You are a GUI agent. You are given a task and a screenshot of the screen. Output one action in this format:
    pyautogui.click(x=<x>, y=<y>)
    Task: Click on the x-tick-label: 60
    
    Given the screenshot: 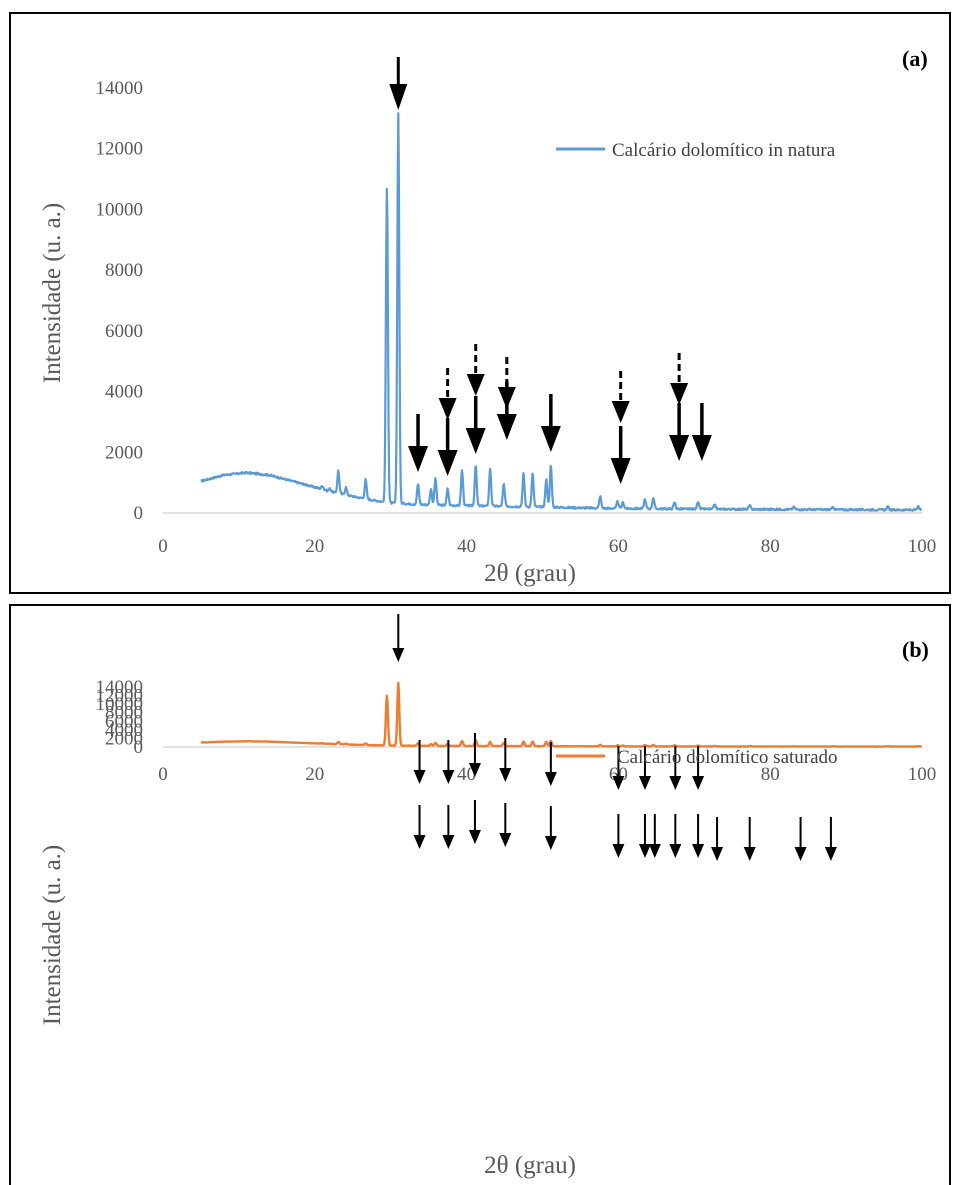 What is the action you would take?
    pyautogui.click(x=618, y=546)
    